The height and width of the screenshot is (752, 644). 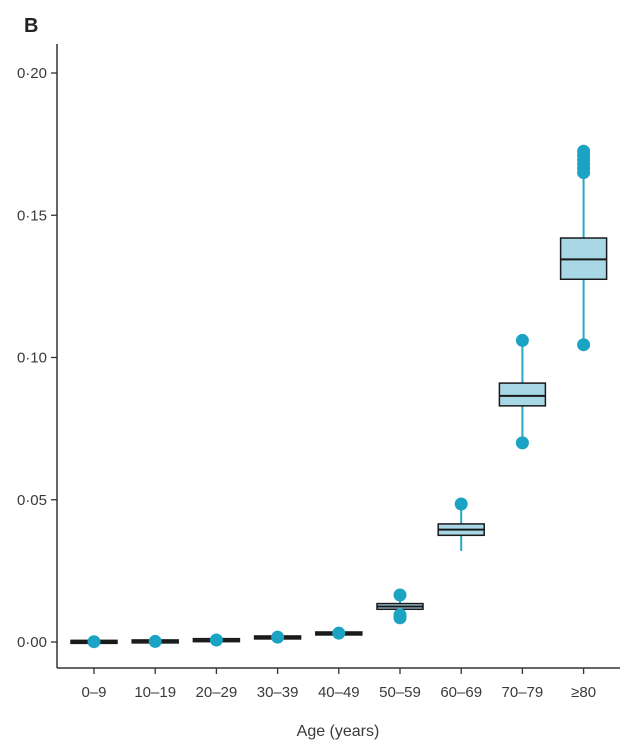 I want to click on y-tick-label: 0·05, so click(x=32, y=500).